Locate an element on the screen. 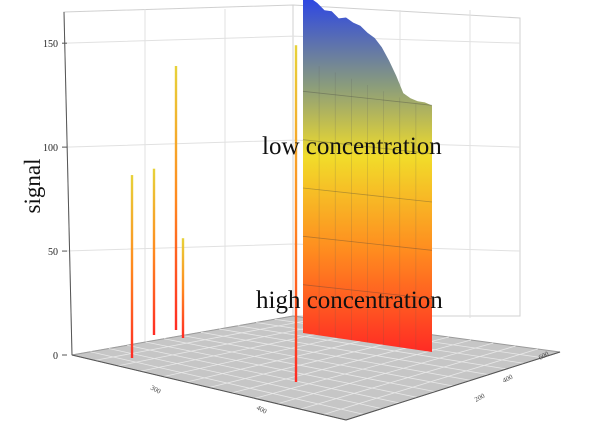 The height and width of the screenshot is (433, 606). annotation-high-concentration: high concentration is located at coordinates (349, 300).